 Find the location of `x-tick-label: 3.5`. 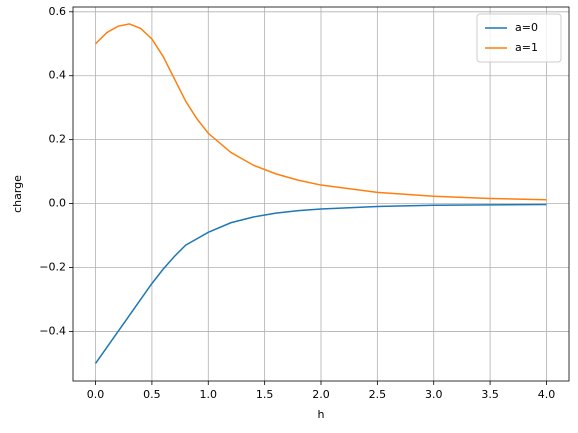

x-tick-label: 3.5 is located at coordinates (490, 394).